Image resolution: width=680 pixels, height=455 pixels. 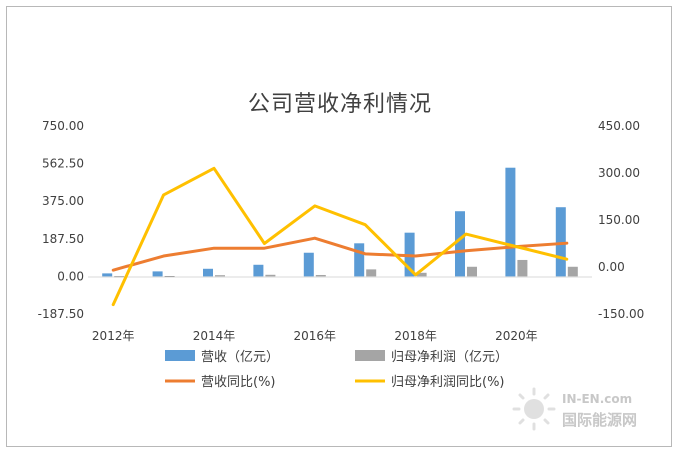 What do you see at coordinates (619, 126) in the screenshot?
I see `right-axis-tick: 450.00` at bounding box center [619, 126].